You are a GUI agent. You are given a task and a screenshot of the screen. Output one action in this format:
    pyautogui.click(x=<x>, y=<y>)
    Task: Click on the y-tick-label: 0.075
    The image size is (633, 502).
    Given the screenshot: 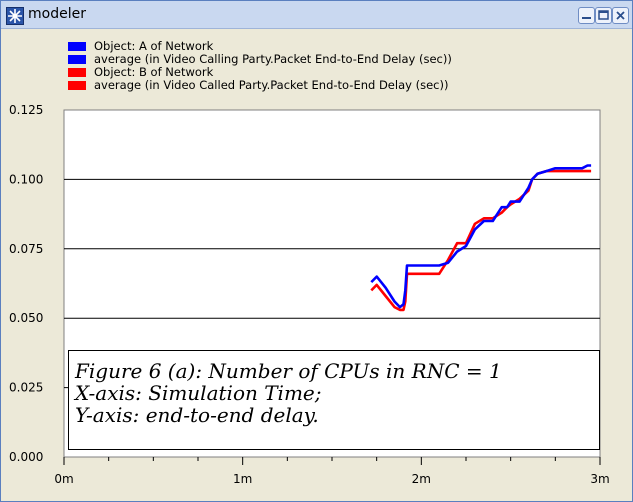 What is the action you would take?
    pyautogui.click(x=26, y=249)
    